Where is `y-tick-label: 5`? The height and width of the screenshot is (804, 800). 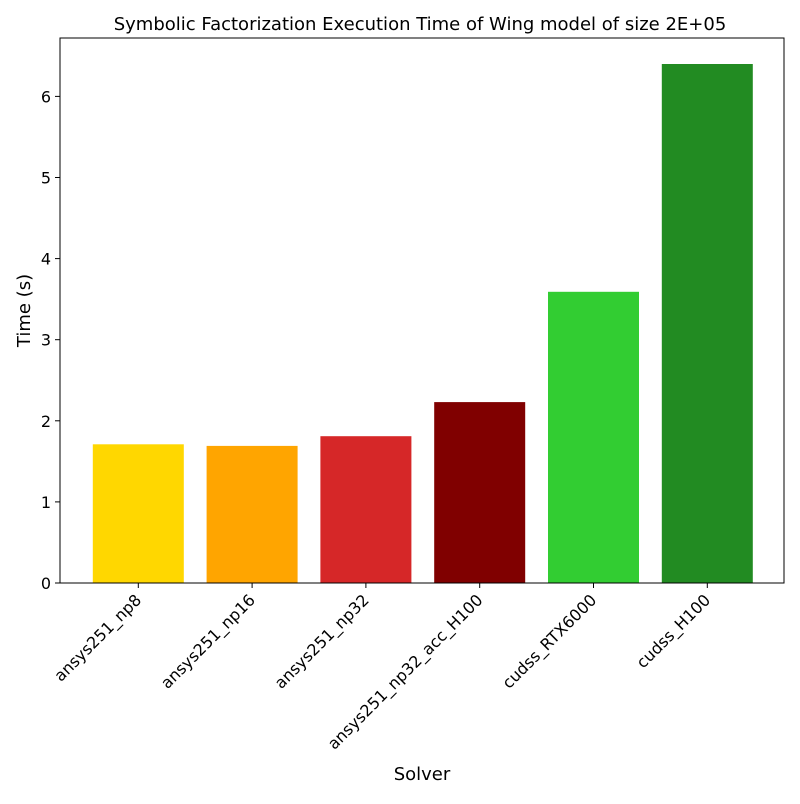 y-tick-label: 5 is located at coordinates (46, 177).